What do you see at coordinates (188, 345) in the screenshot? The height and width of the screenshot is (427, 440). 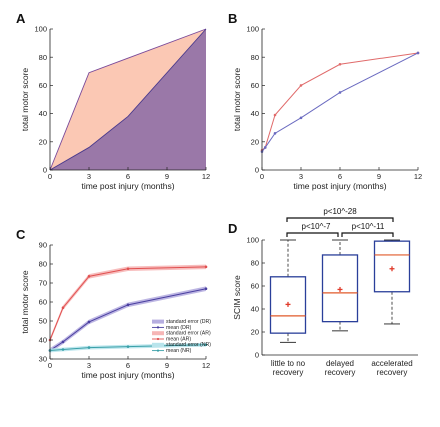 I see `legend-entry: standard error (NR)` at bounding box center [188, 345].